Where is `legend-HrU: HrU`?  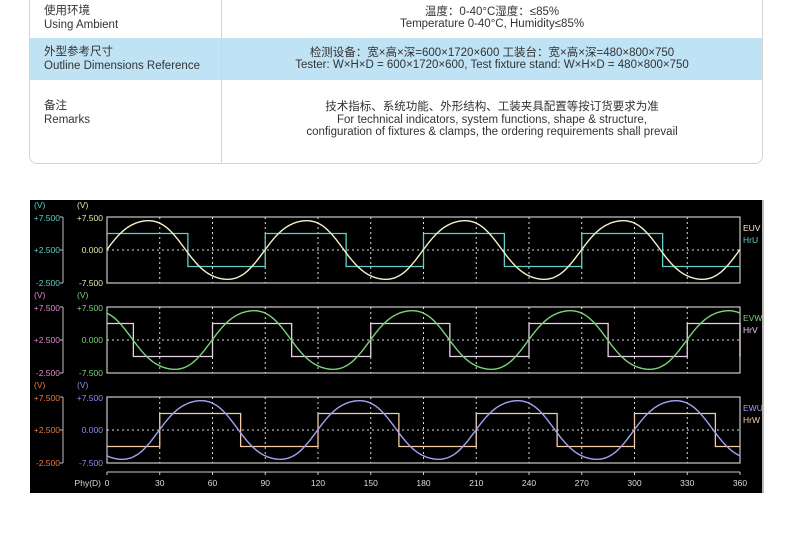 legend-HrU: HrU is located at coordinates (750, 240).